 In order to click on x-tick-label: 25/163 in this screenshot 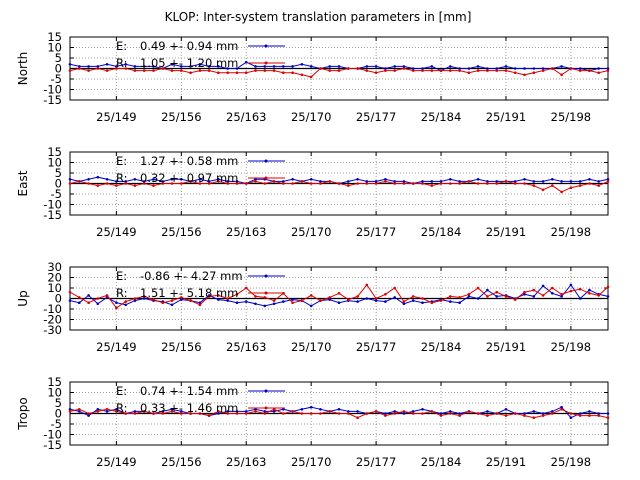, I will do `click(246, 232)`.